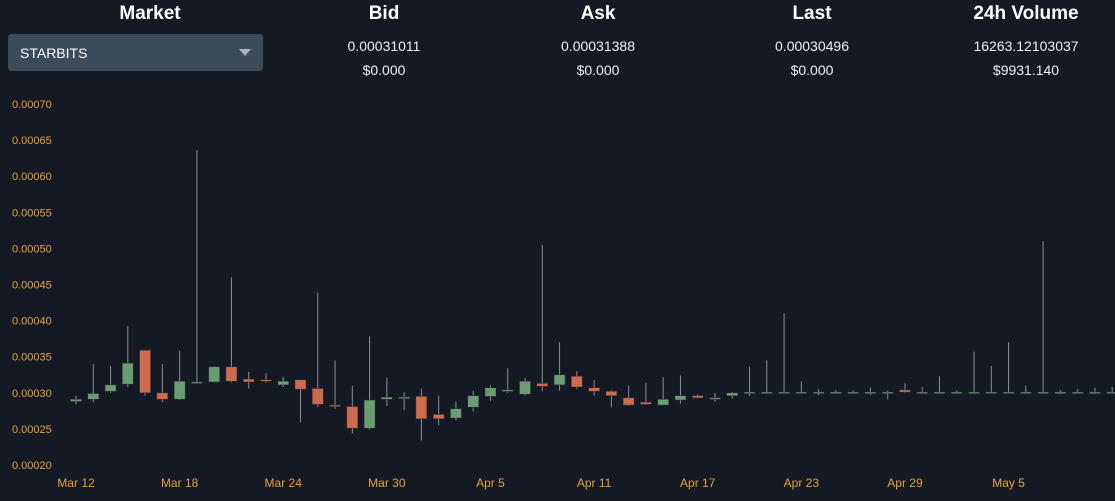 The width and height of the screenshot is (1115, 501). I want to click on x-tick-label: Apr 5, so click(490, 483).